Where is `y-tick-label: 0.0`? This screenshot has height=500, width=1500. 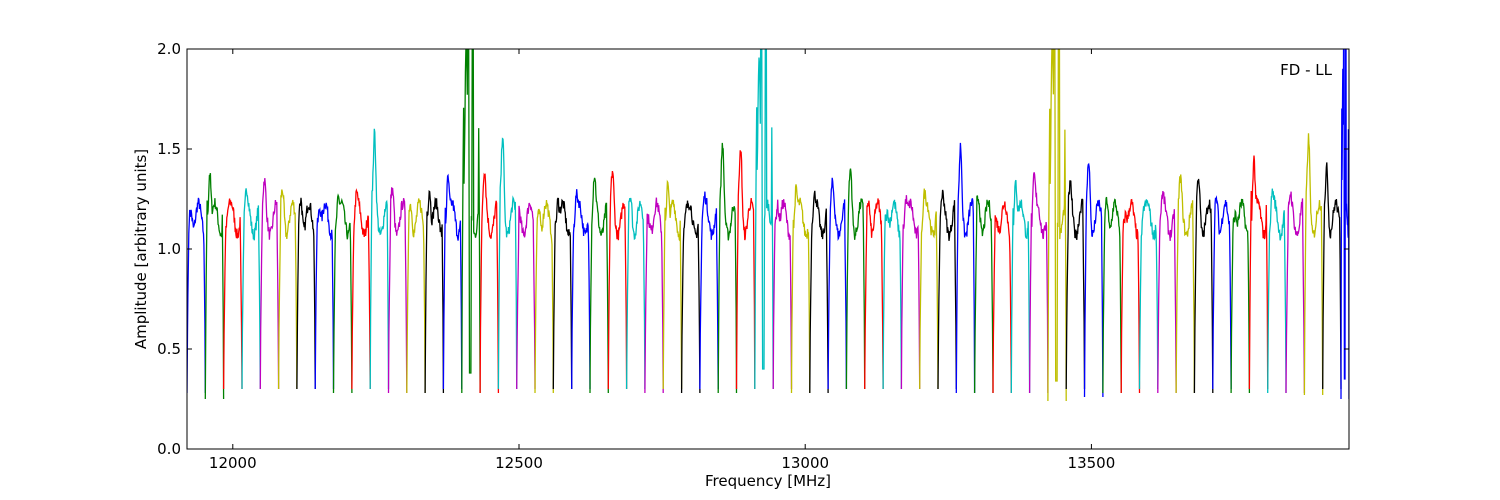
y-tick-label: 0.0 is located at coordinates (169, 449).